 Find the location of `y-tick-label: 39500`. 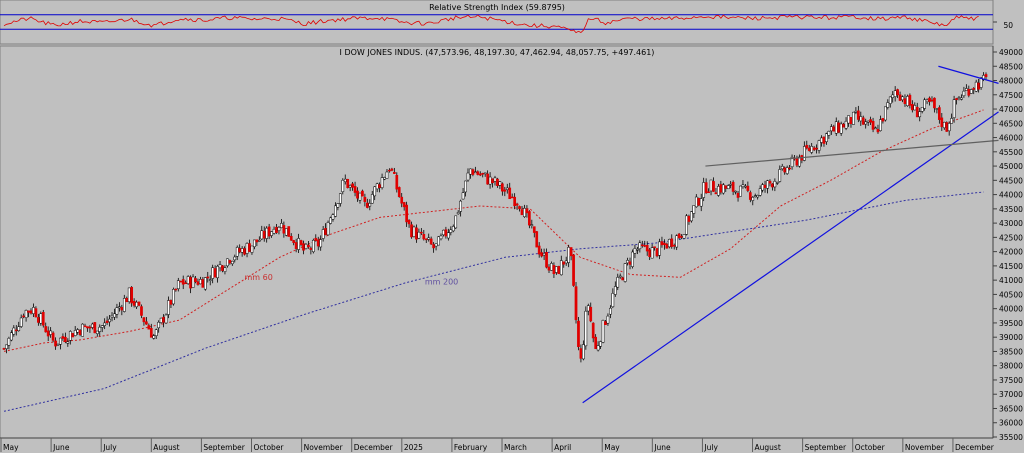

y-tick-label: 39500 is located at coordinates (1011, 323).